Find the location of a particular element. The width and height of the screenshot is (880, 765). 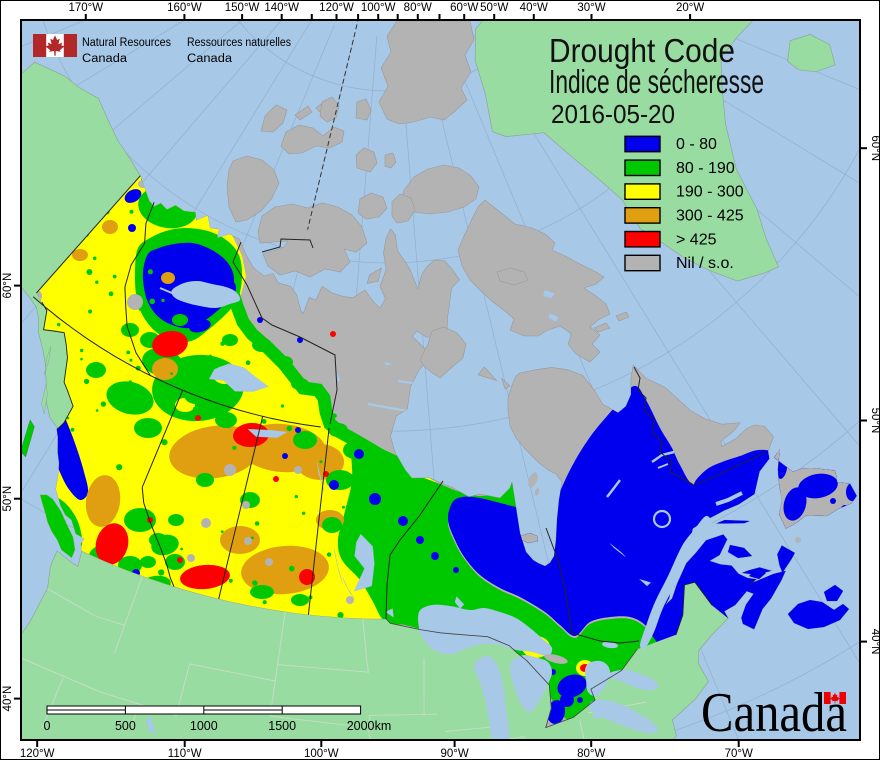

svg-text: 170°W is located at coordinates (85, 8).